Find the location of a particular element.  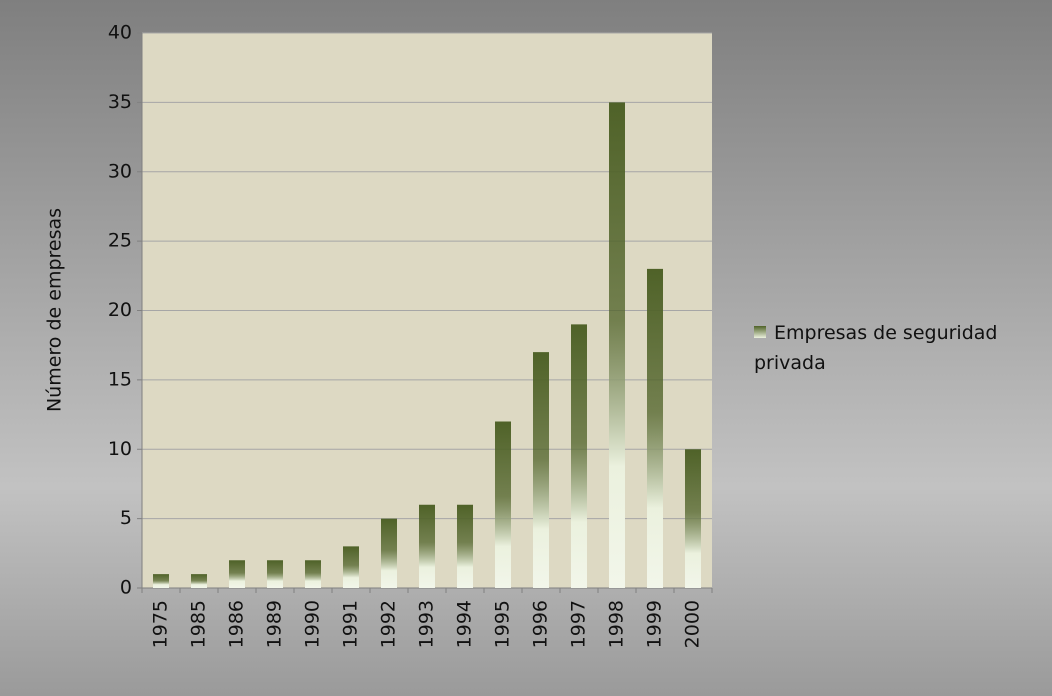

x-tick-label: 1986 is located at coordinates (237, 624).